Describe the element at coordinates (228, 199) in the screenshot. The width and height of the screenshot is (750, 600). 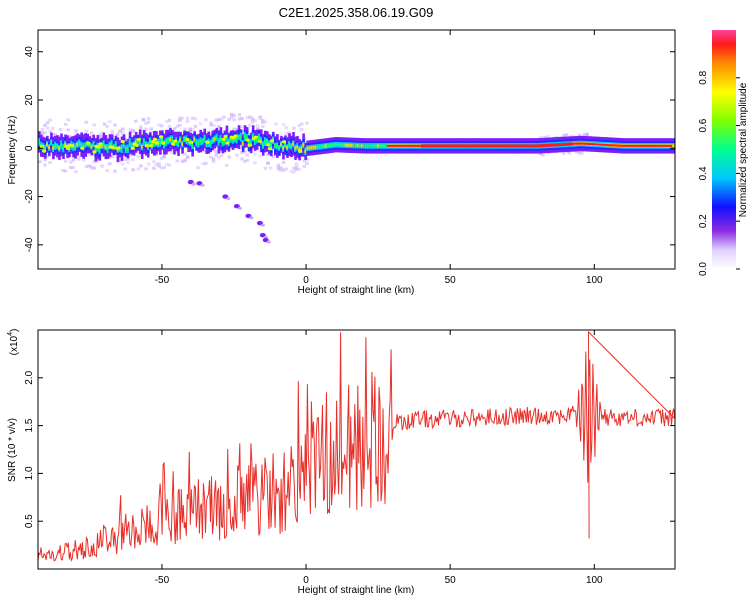
I see `trace-halo` at that location.